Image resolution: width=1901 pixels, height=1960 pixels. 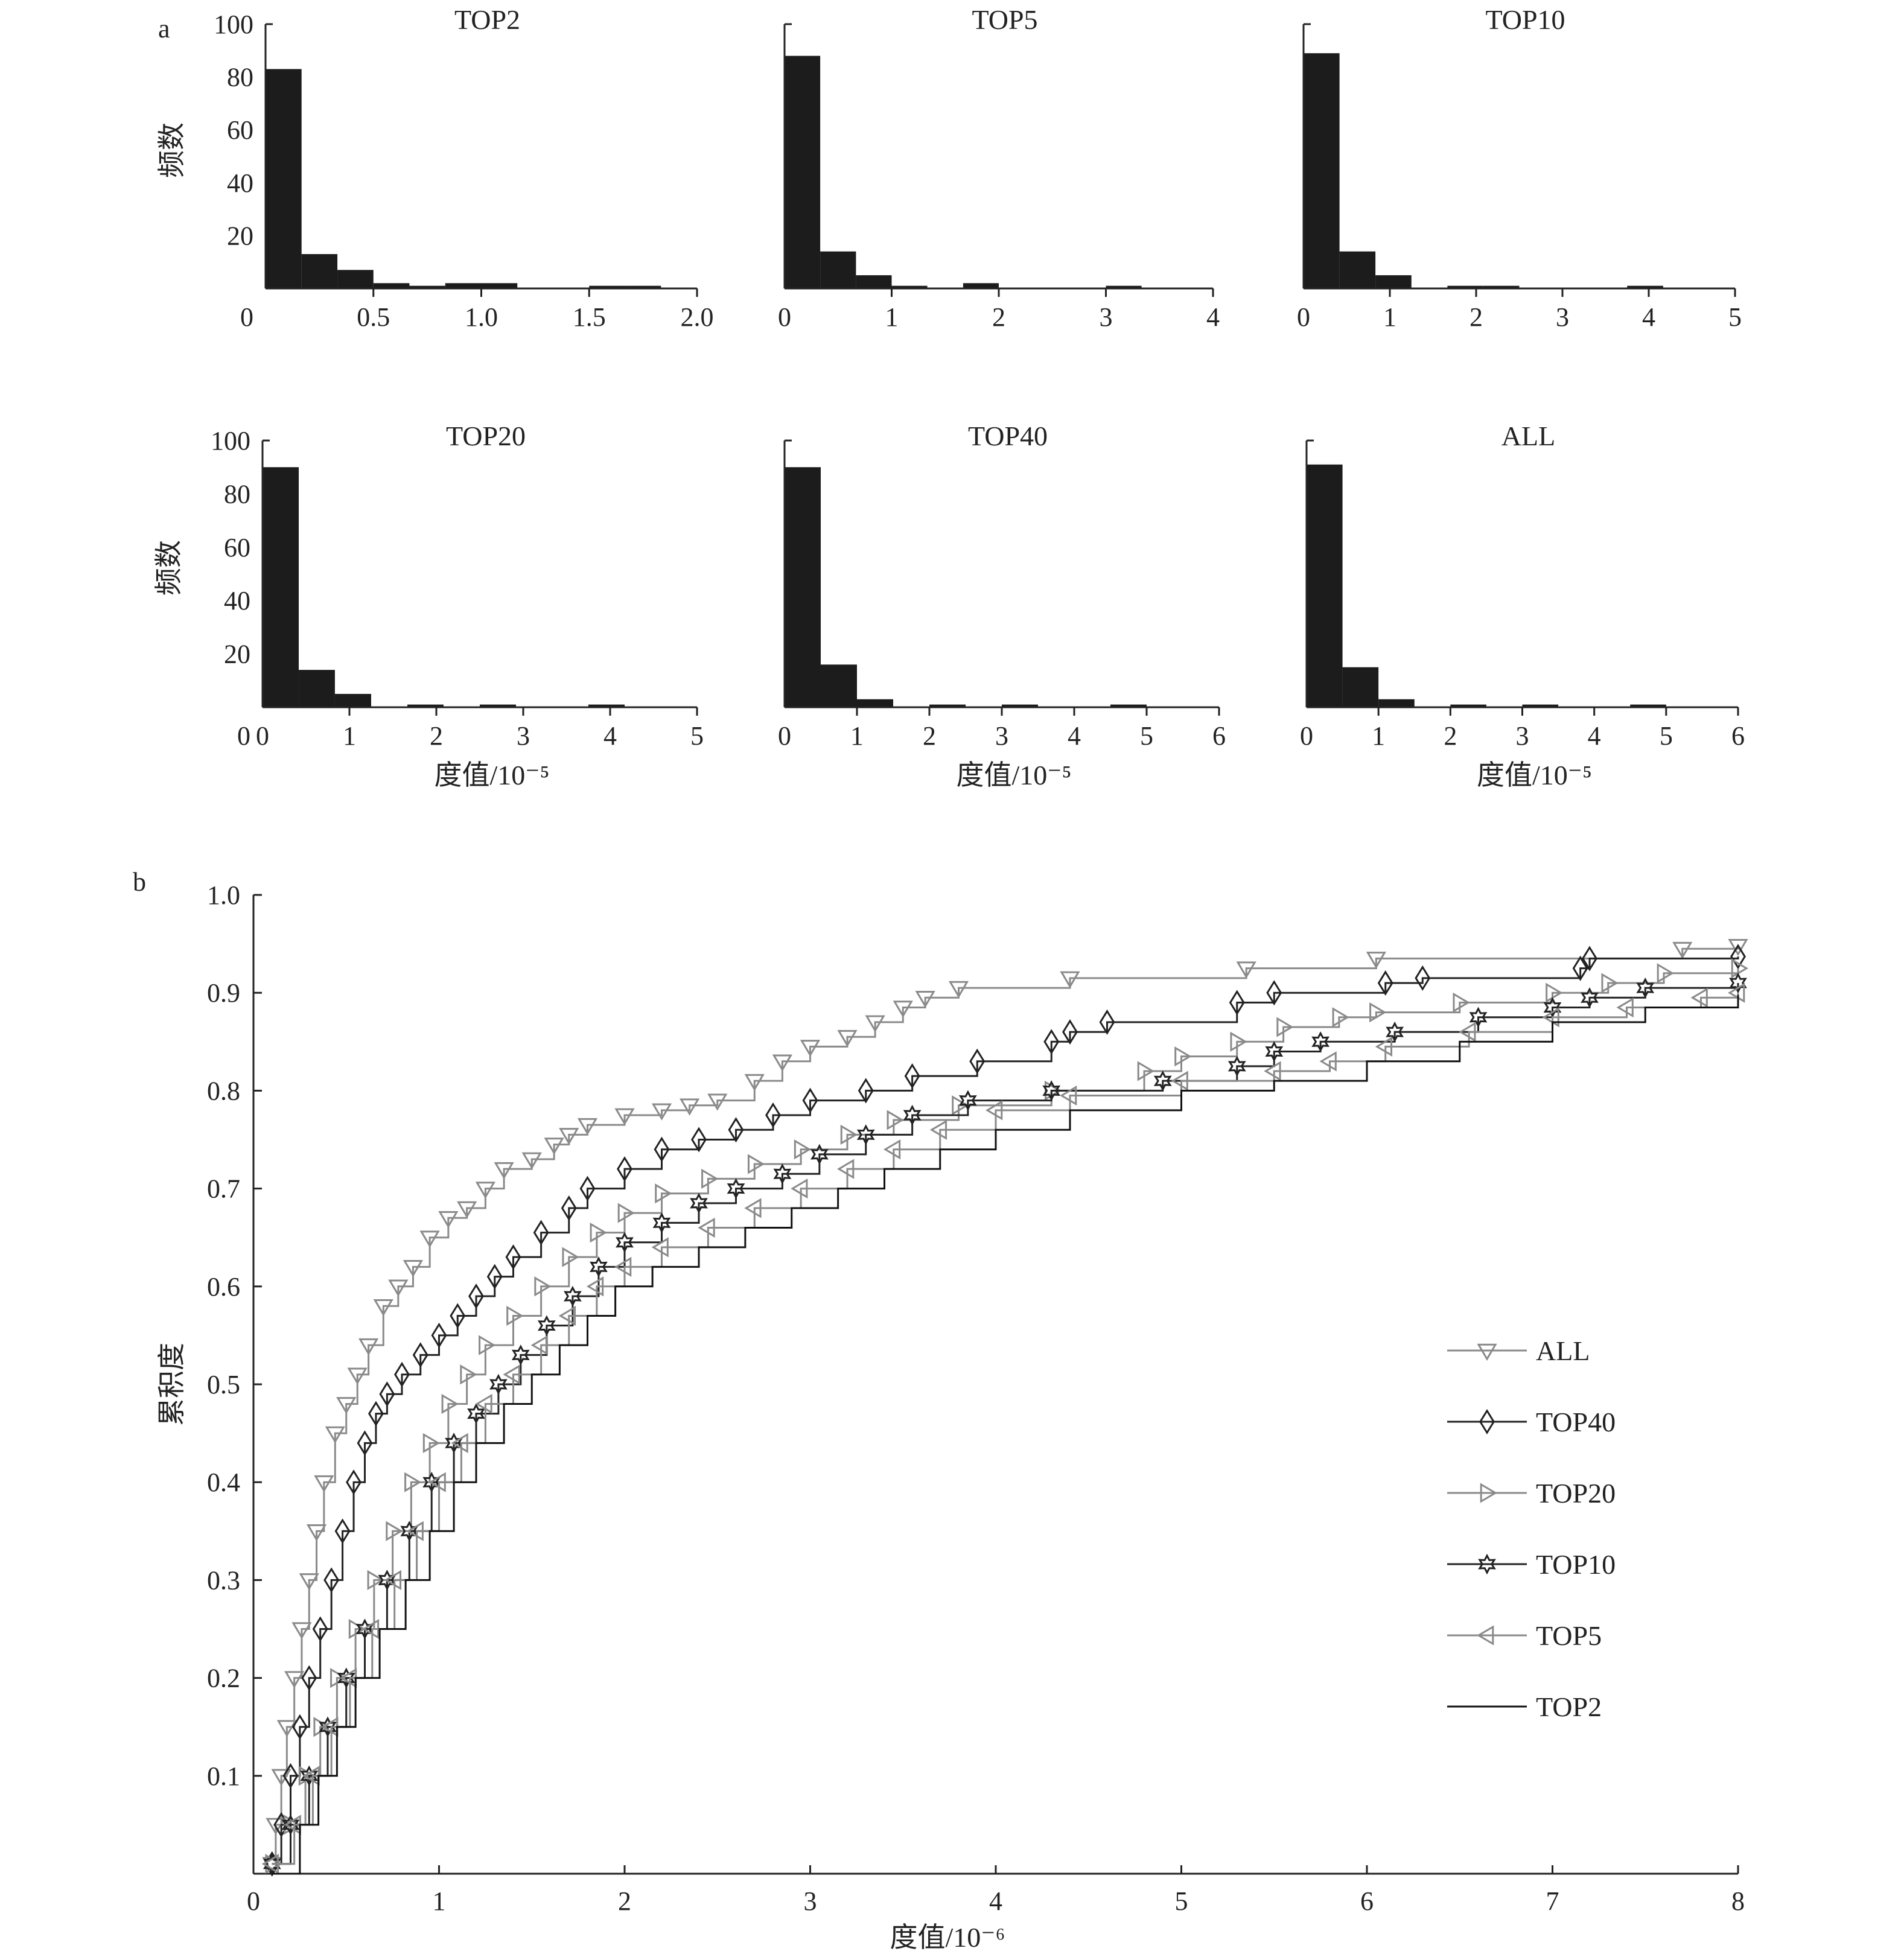 What do you see at coordinates (1735, 317) in the screenshot?
I see `x-tick-label: 5` at bounding box center [1735, 317].